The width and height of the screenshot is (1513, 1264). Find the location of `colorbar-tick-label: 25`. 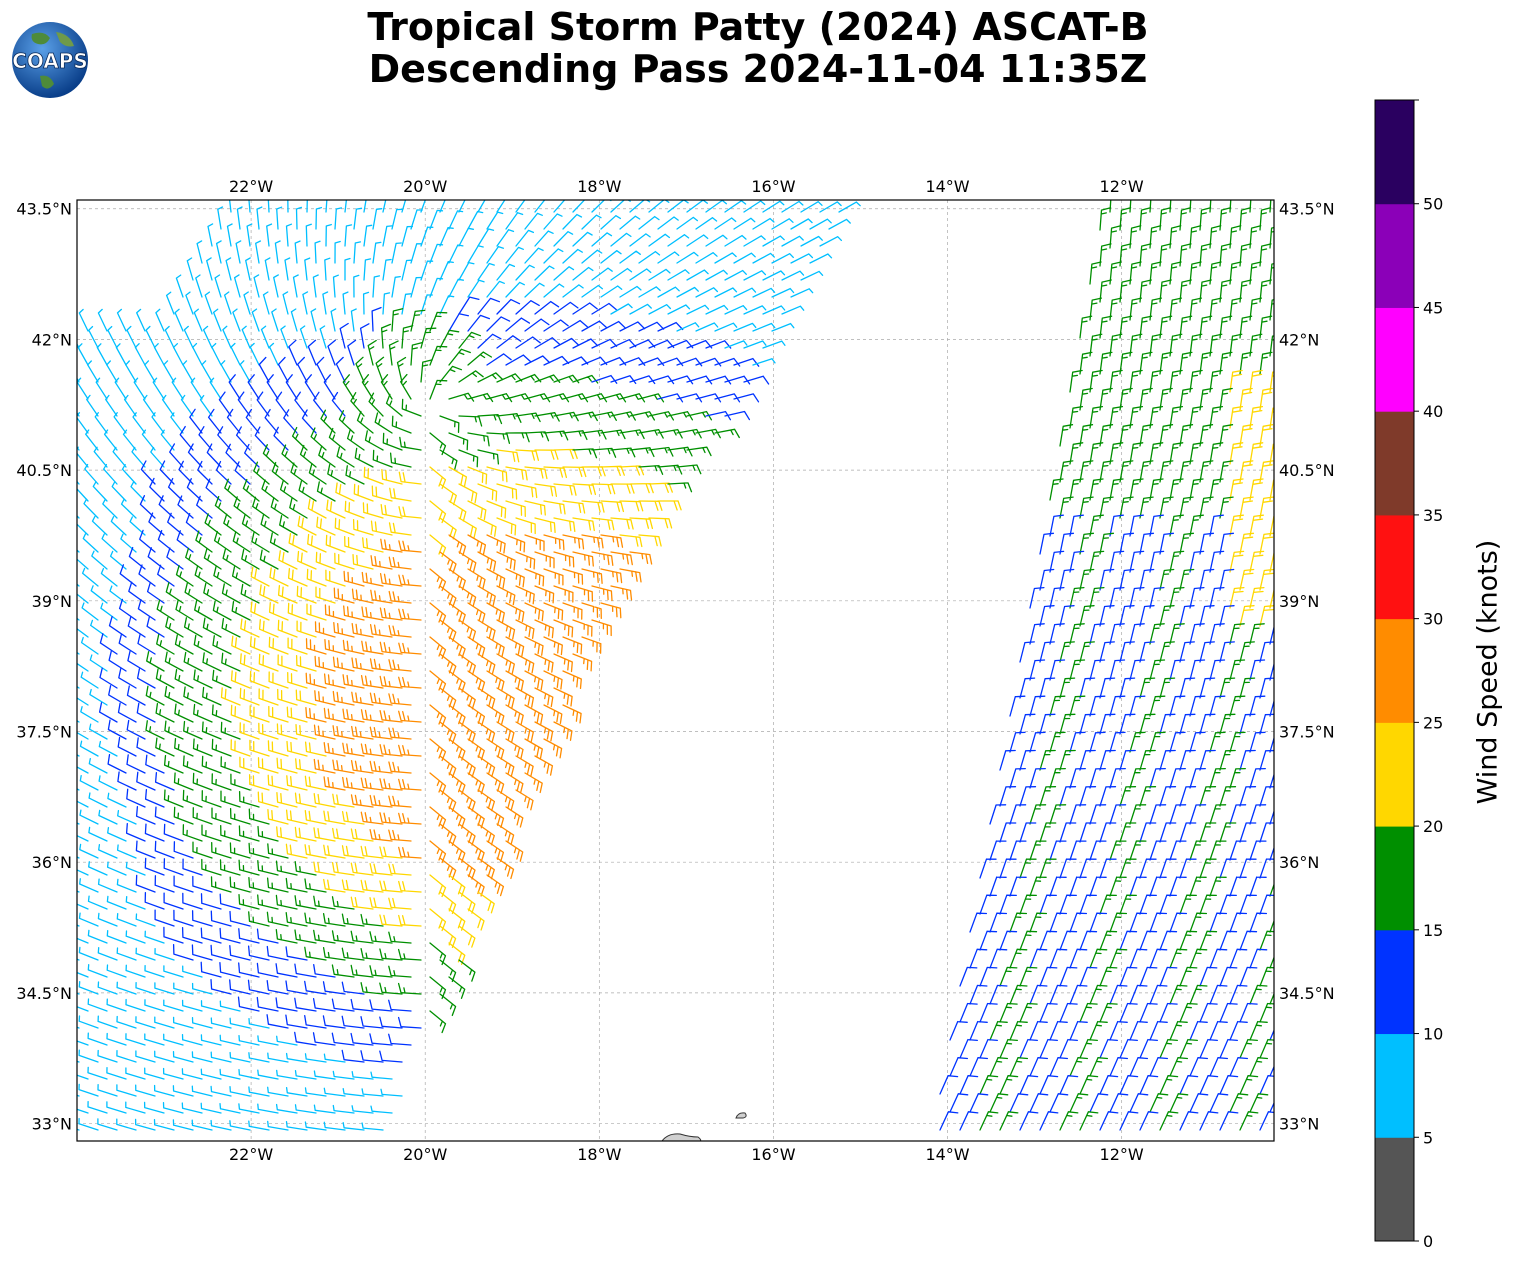

colorbar-tick-label: 25 is located at coordinates (1433, 722).